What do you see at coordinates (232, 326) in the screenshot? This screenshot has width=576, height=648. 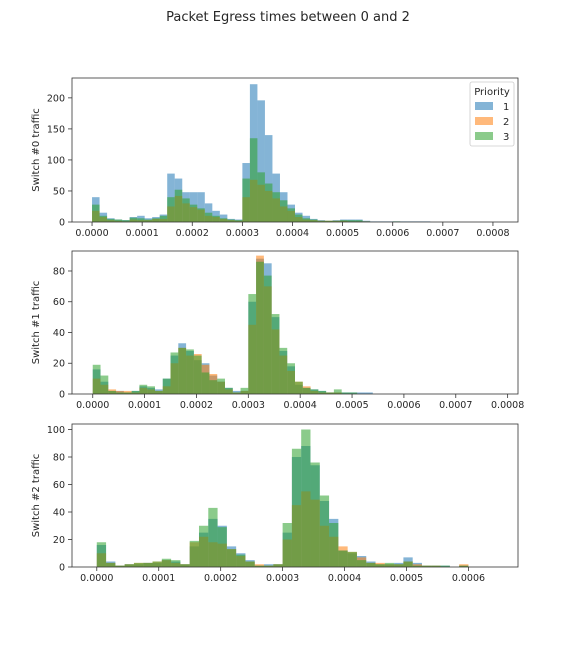 I see `series-1-bars` at bounding box center [232, 326].